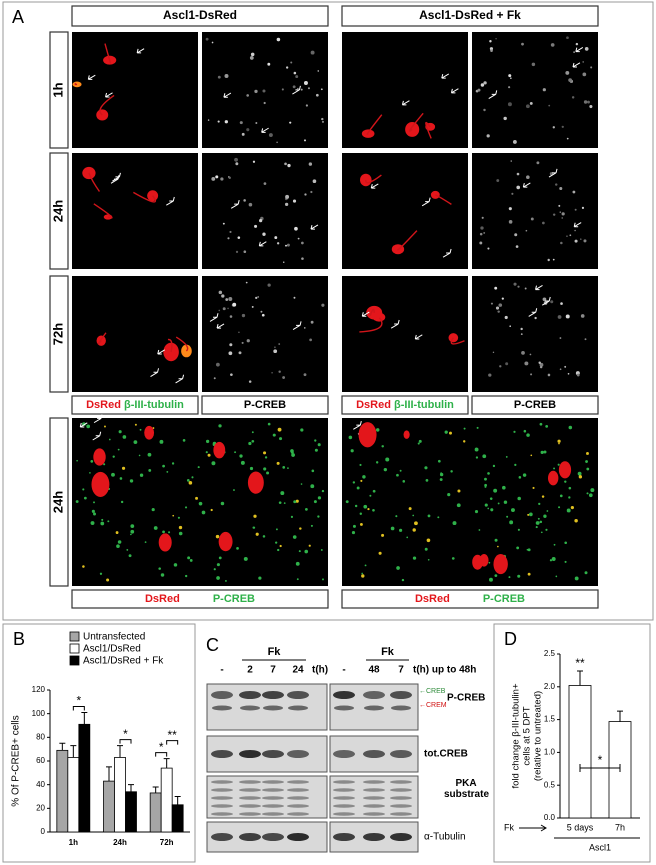 The height and width of the screenshot is (865, 656). What do you see at coordinates (16, 760) in the screenshot?
I see `y-axis-label: % Of P-CREB+ cells` at bounding box center [16, 760].